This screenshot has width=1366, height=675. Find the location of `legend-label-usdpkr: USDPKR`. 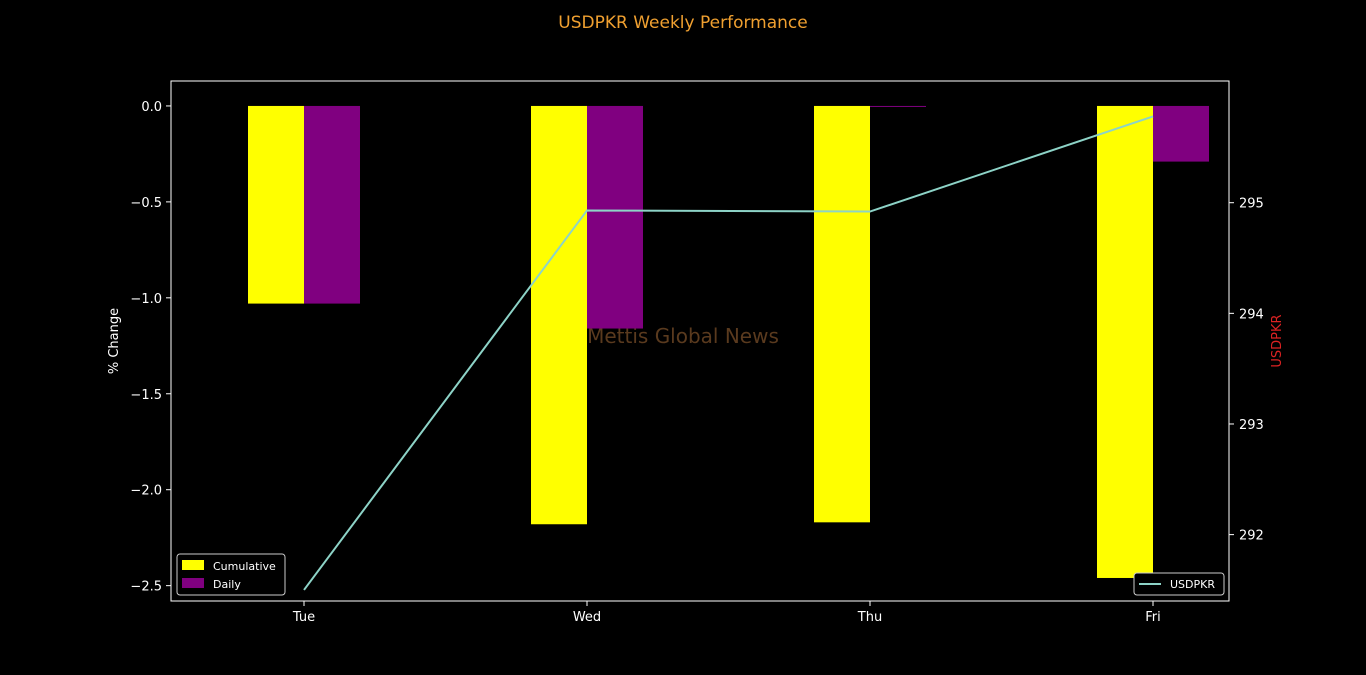

legend-label-usdpkr: USDPKR is located at coordinates (1192, 584).